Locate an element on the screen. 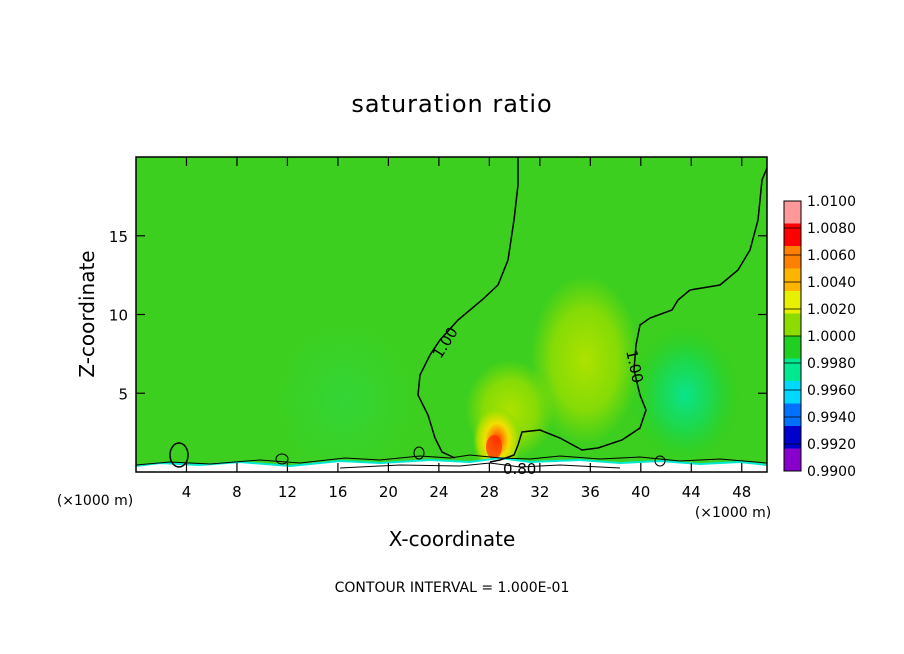 The image size is (904, 654). contour-near-surface is located at coordinates (451, 460).